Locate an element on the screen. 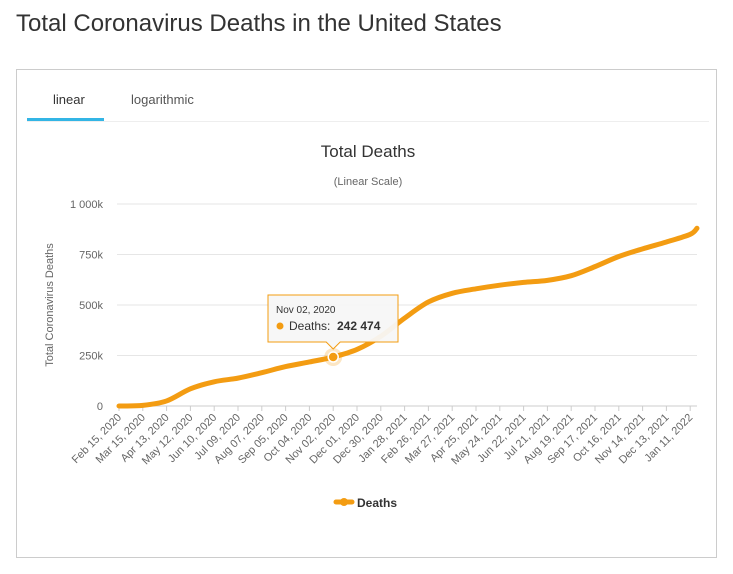  y-tick-label: 0 is located at coordinates (100, 407).